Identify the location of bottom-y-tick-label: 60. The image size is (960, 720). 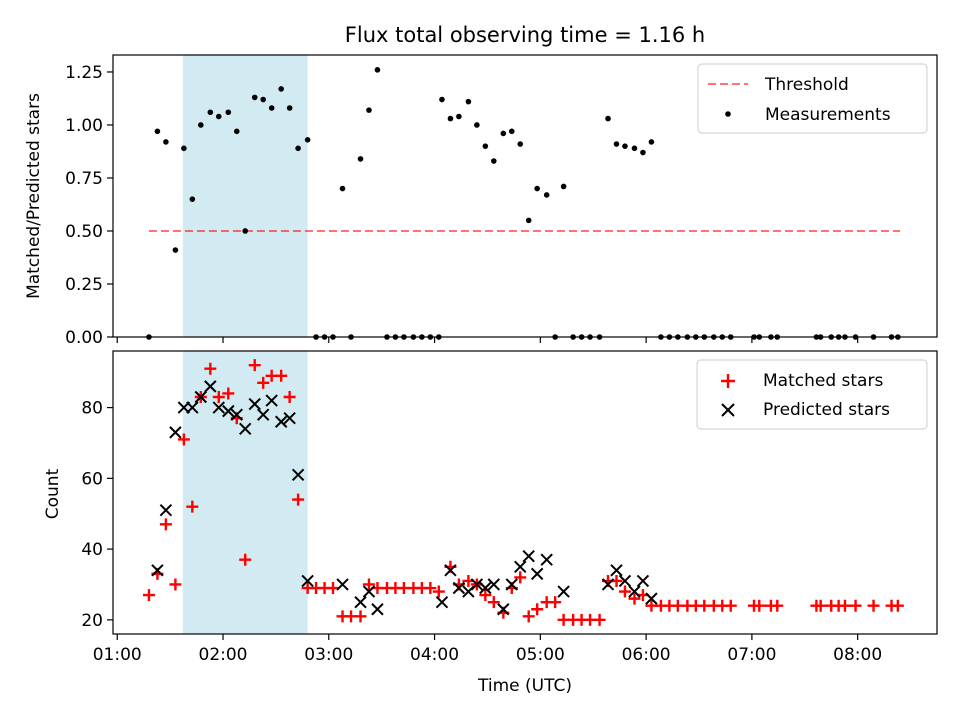
(92, 479).